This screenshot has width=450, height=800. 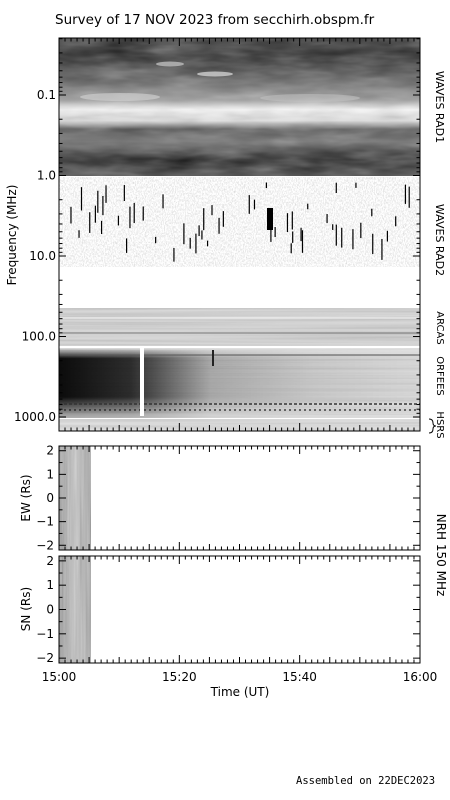 I want to click on ew-tick-label: 1, so click(x=50, y=474).